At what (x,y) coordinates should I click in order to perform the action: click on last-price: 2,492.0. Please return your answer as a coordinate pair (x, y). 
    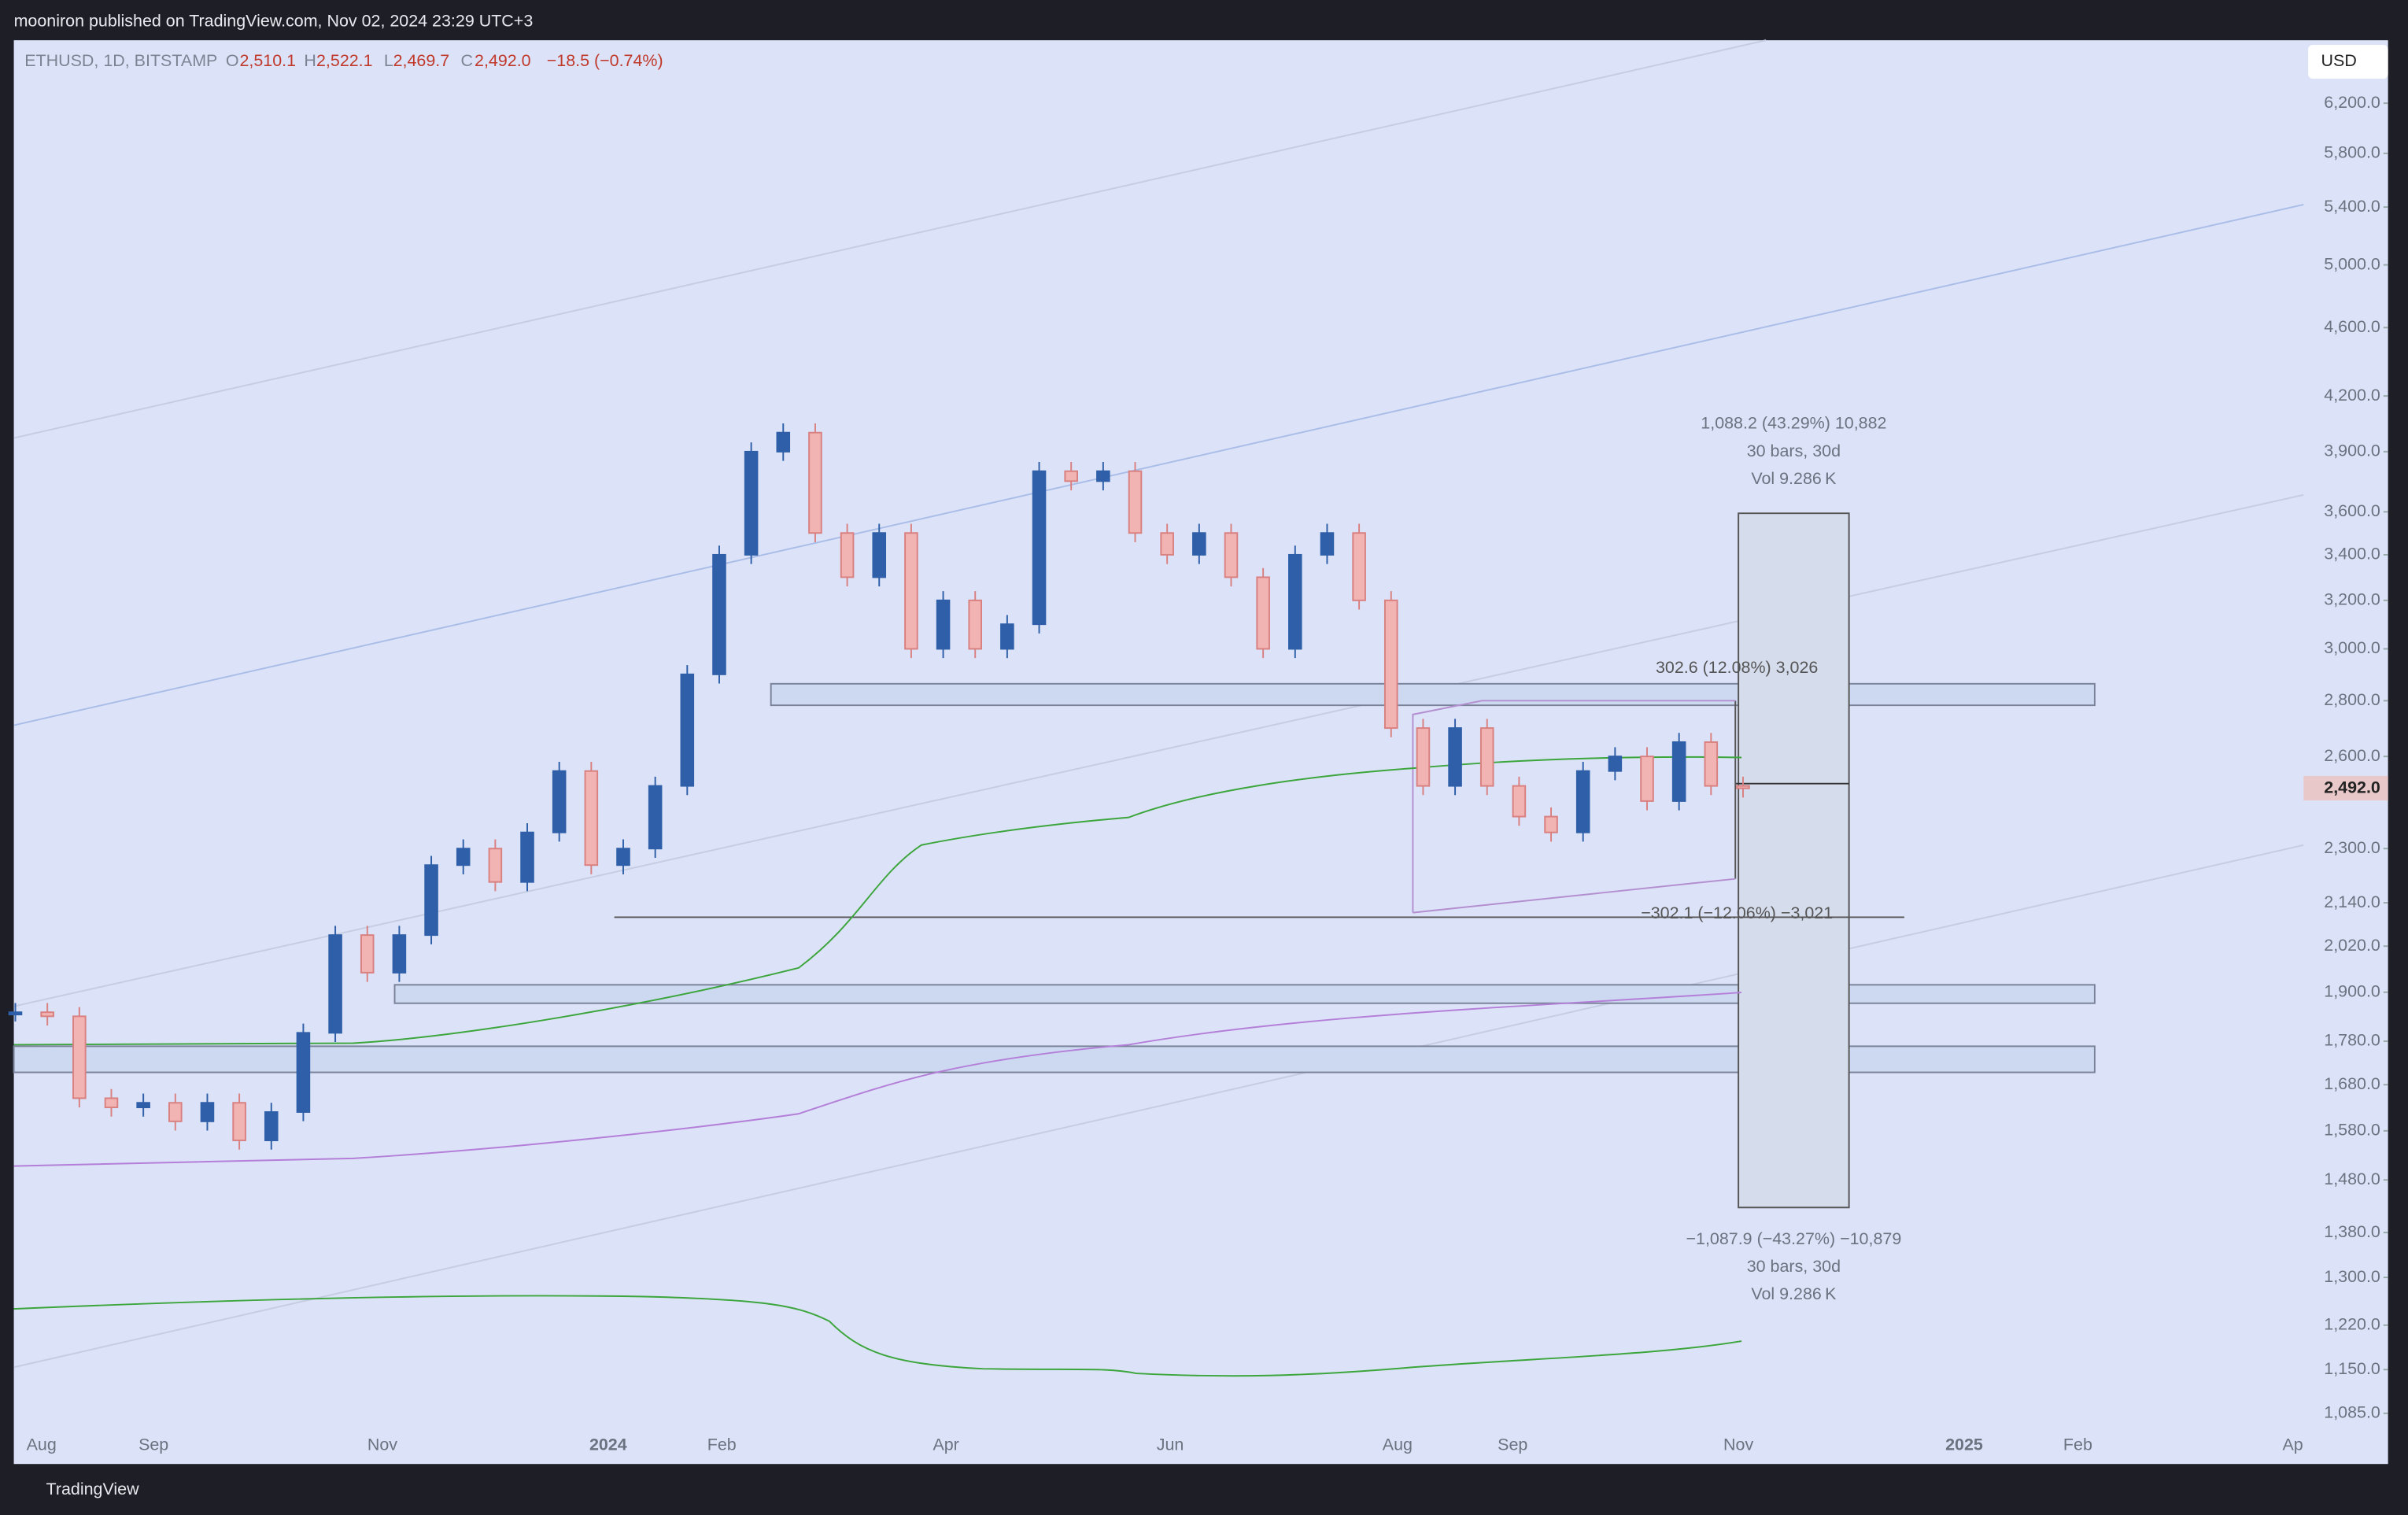
    Looking at the image, I should click on (2352, 787).